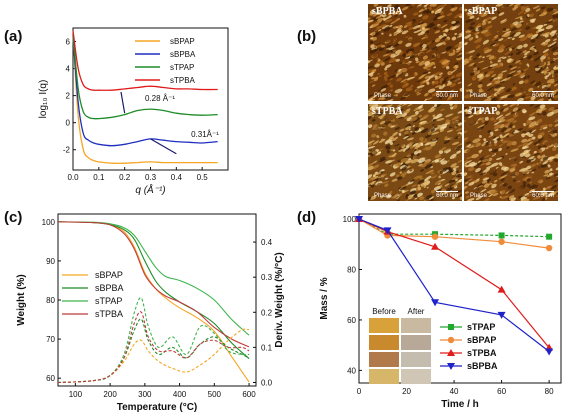 The height and width of the screenshot is (412, 571). I want to click on annotation-arrow, so click(163, 146).